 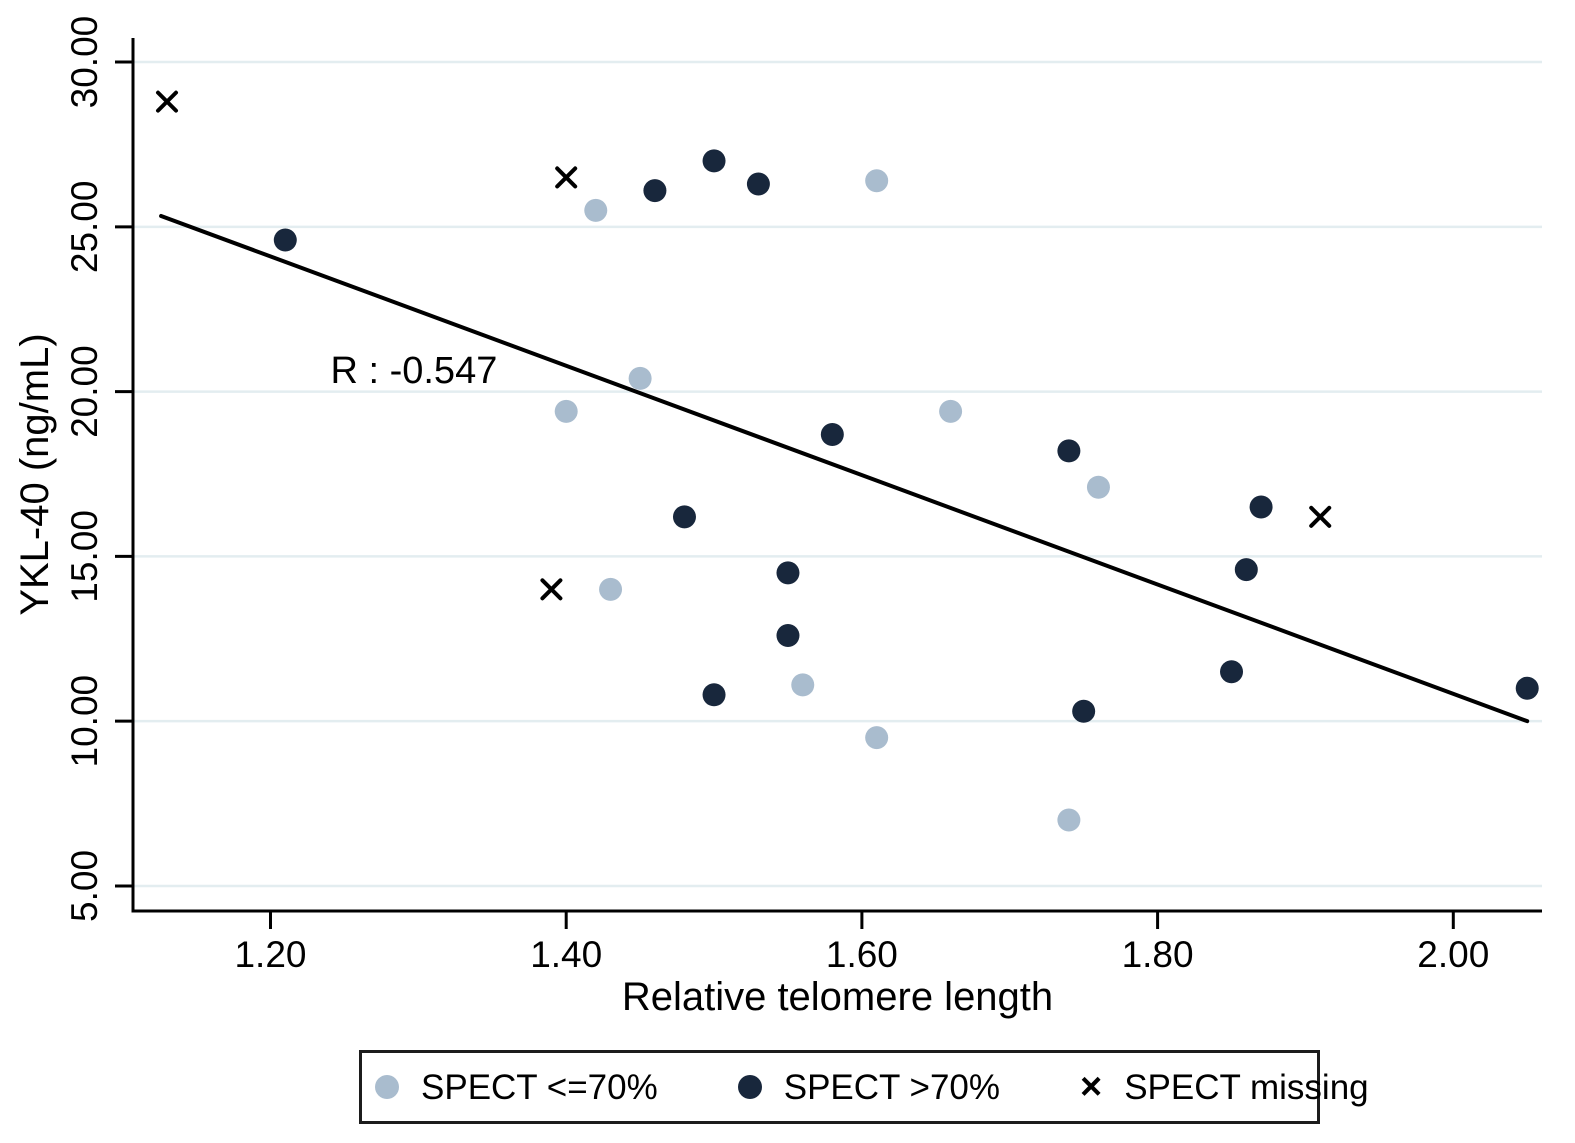 I want to click on legend-label: SPECT >70%, so click(x=891, y=1087).